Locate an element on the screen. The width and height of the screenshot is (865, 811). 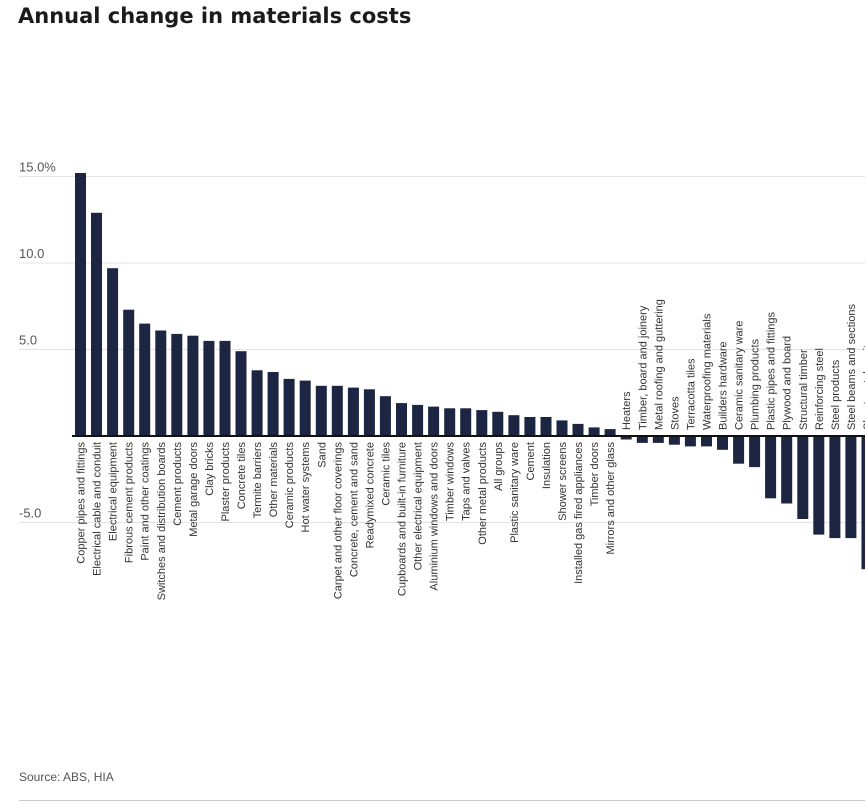
category-label: Mirrors and other glass is located at coordinates (611, 498).